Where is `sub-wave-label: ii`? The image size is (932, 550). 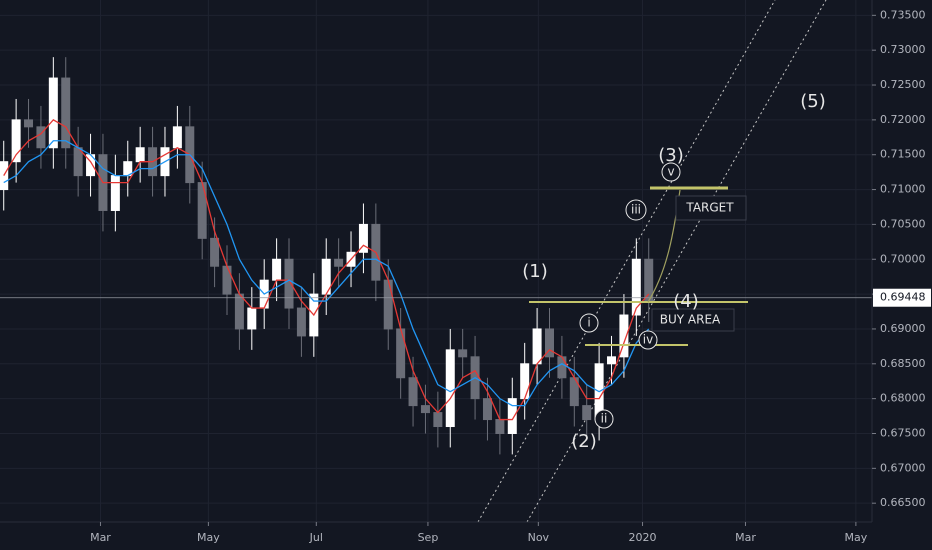
sub-wave-label: ii is located at coordinates (604, 419).